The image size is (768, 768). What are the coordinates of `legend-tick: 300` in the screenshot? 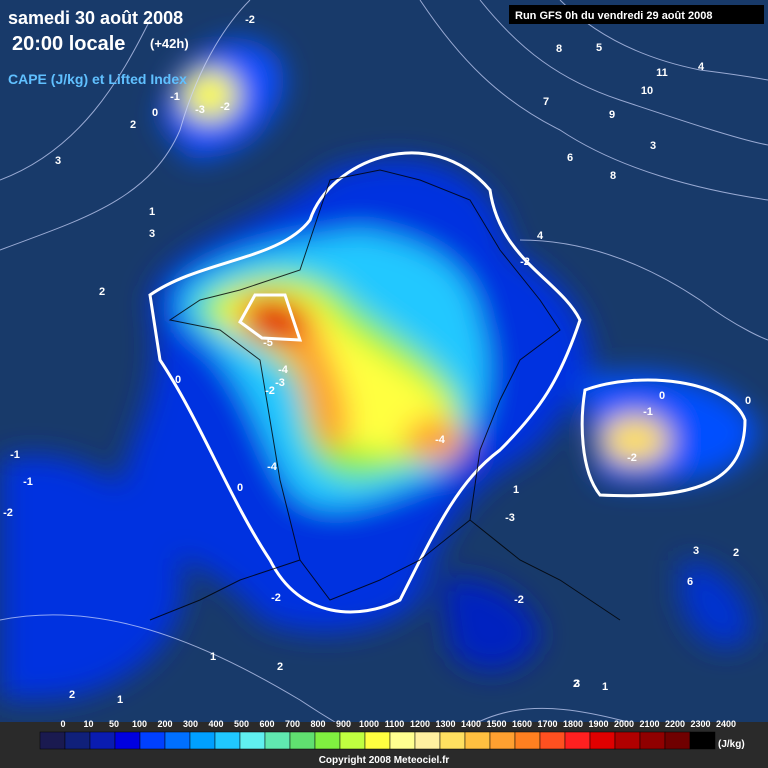 It's located at (190, 724).